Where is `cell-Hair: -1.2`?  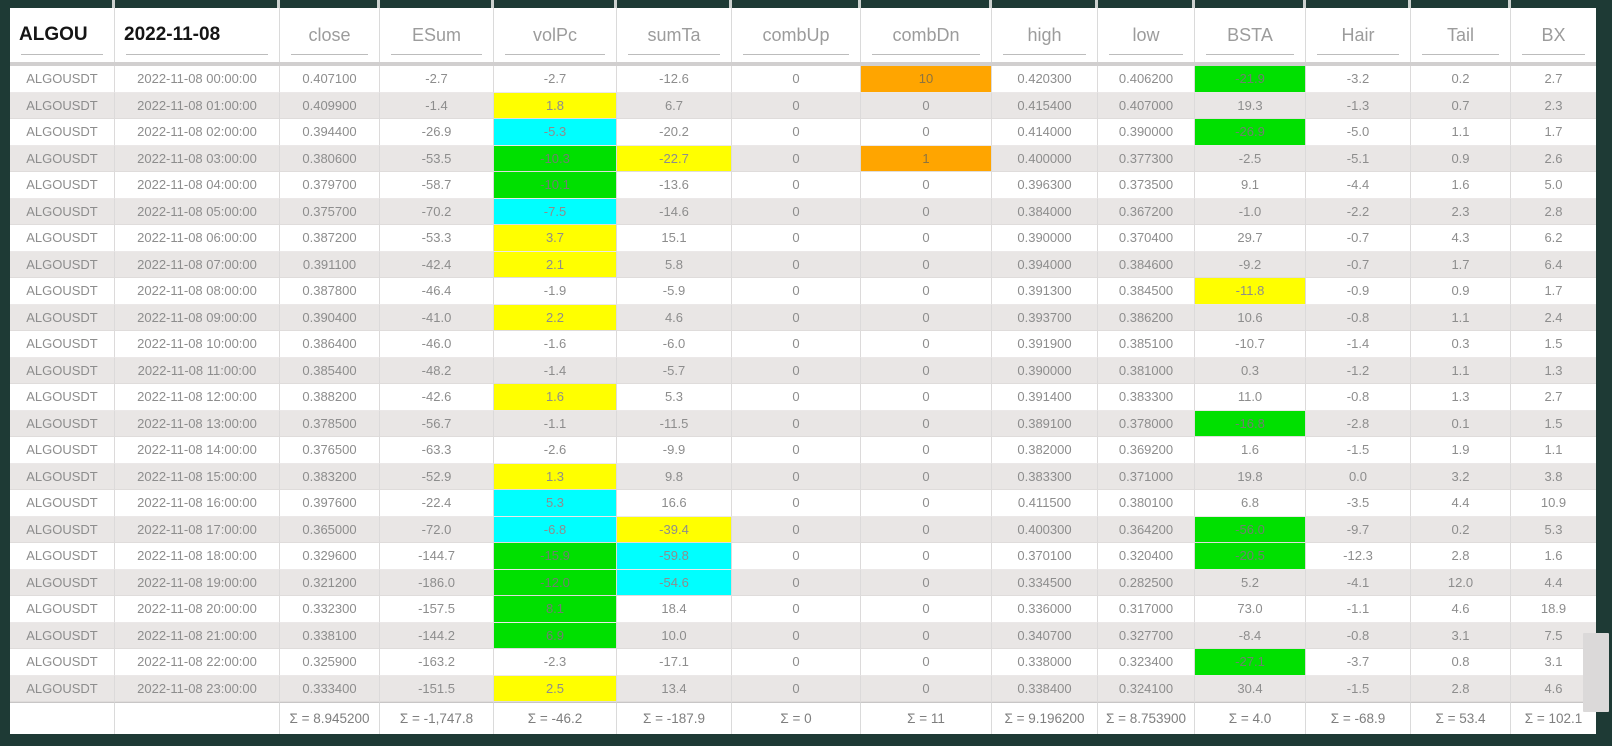
cell-Hair: -1.2 is located at coordinates (1358, 370).